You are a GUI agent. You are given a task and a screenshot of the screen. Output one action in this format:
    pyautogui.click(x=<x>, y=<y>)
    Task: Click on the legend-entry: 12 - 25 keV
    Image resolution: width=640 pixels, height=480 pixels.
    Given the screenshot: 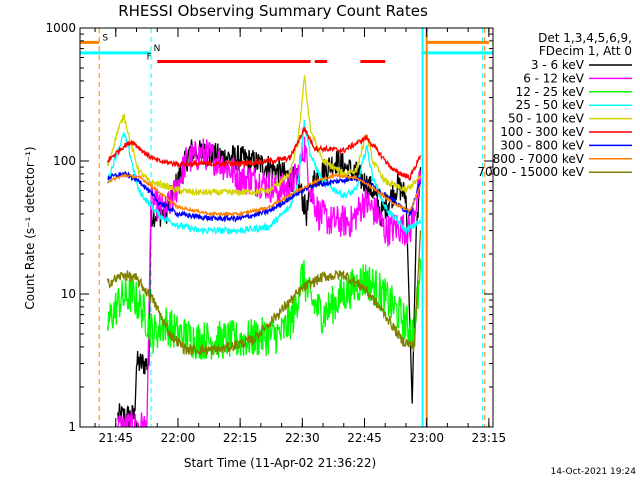 What is the action you would take?
    pyautogui.click(x=550, y=92)
    